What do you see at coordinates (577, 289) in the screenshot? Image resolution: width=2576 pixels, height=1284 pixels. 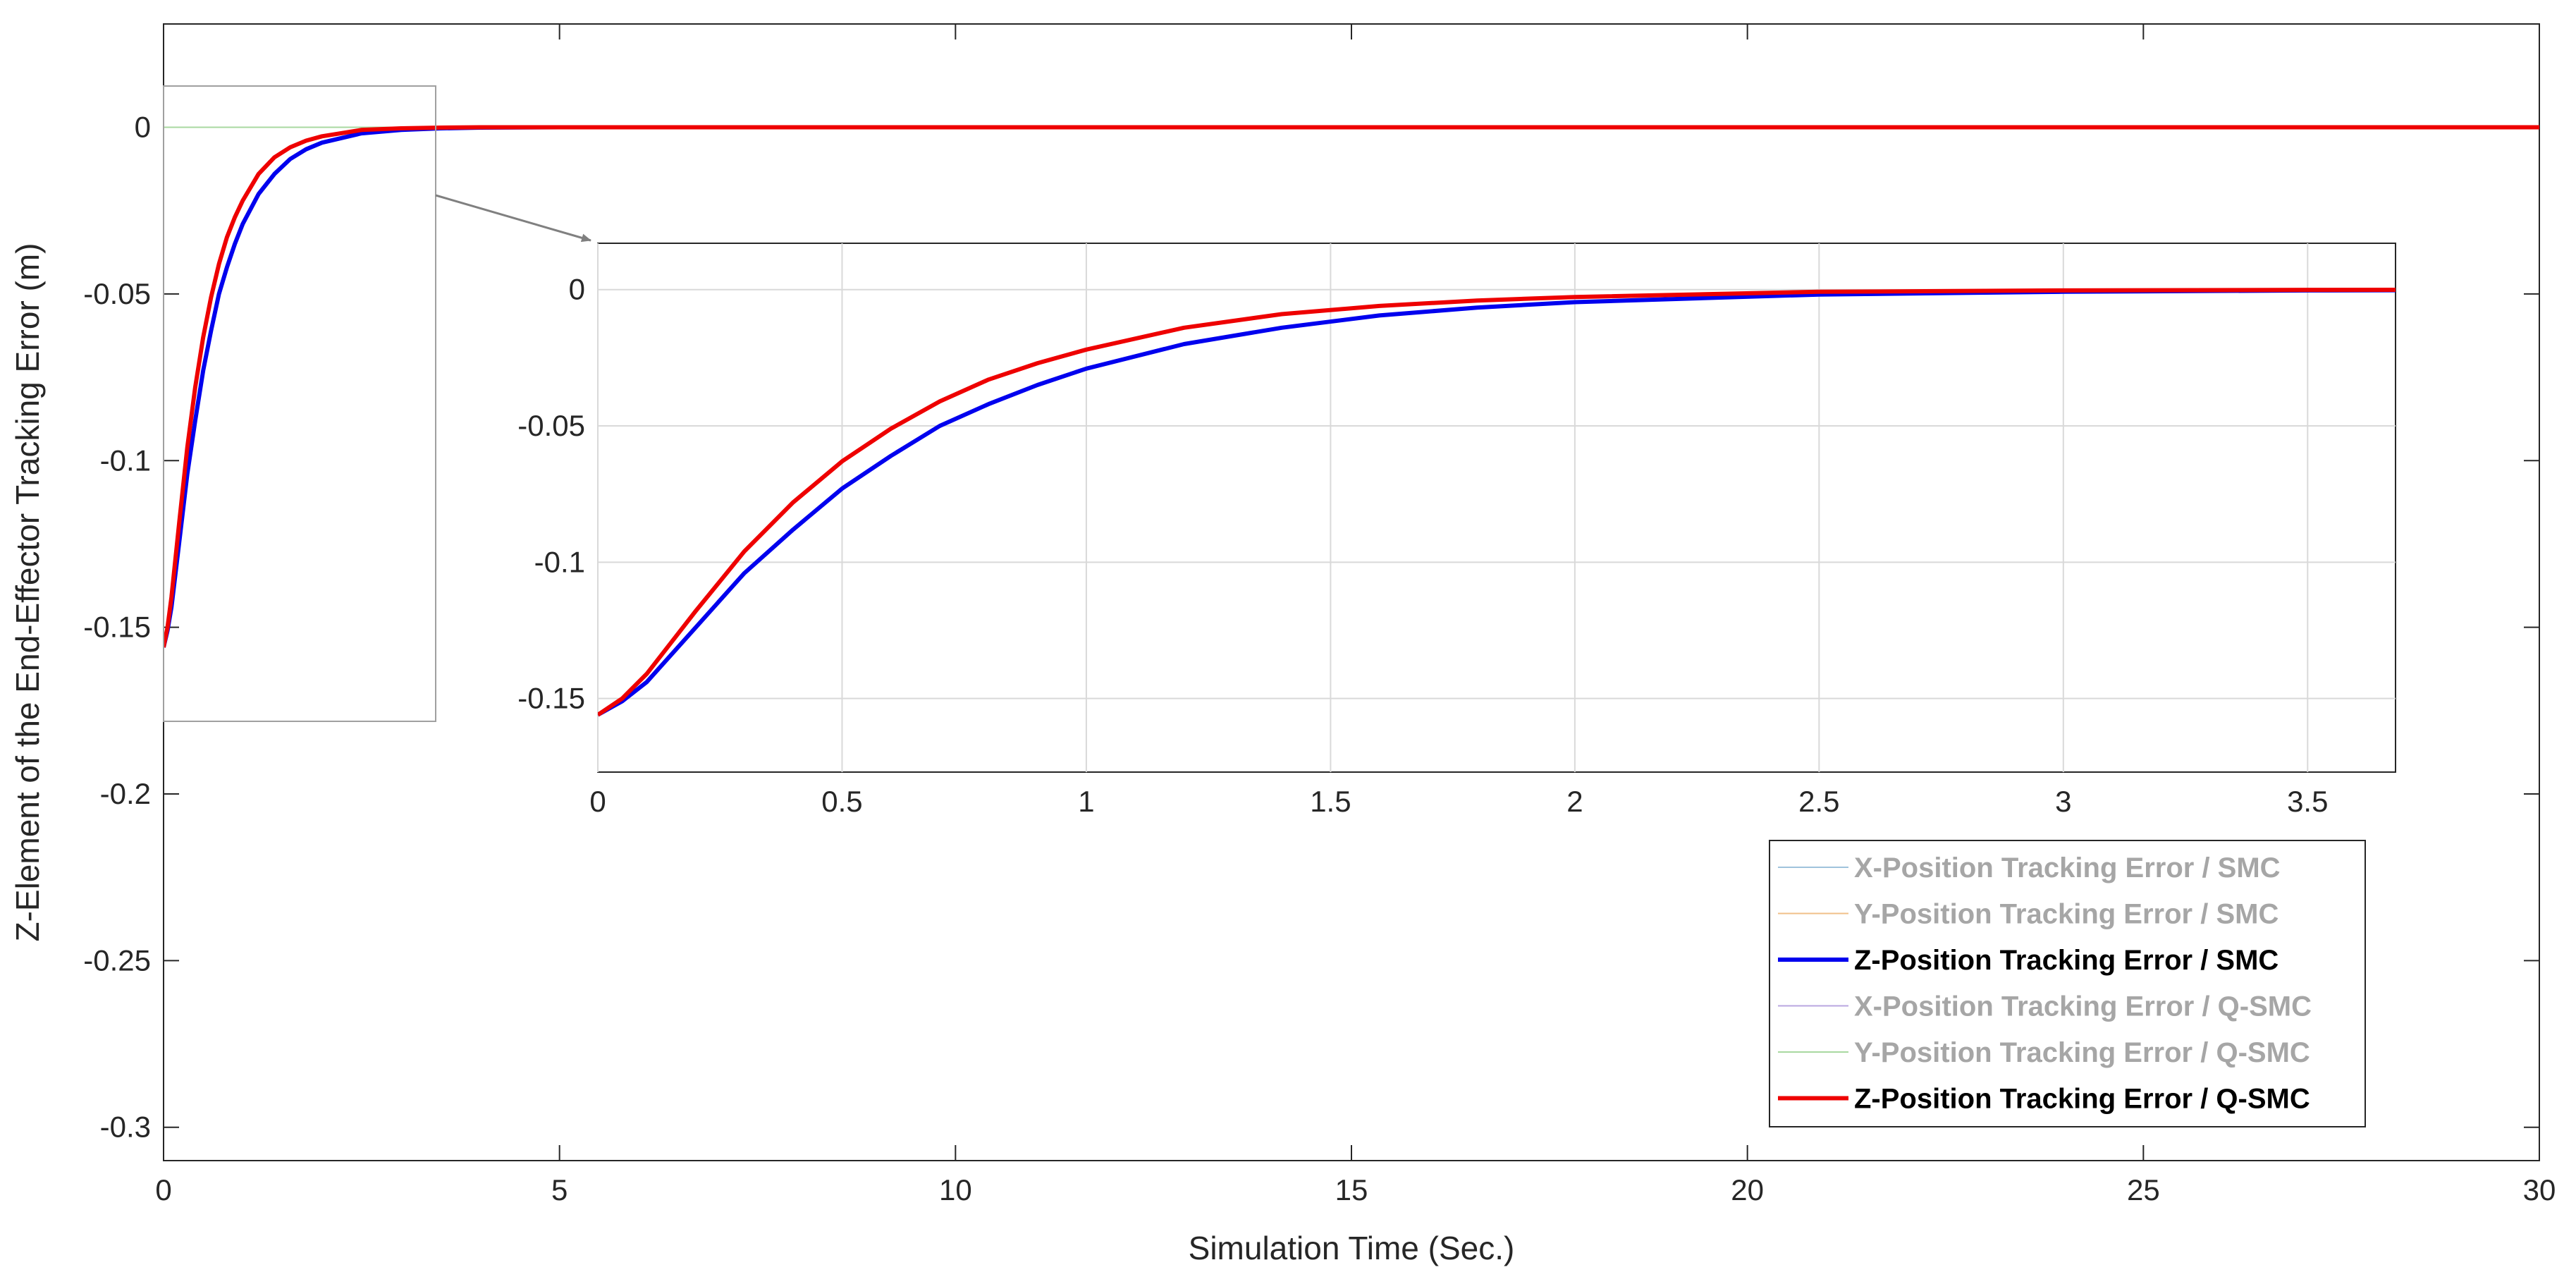 I see `inset-y-tick-label: 0` at bounding box center [577, 289].